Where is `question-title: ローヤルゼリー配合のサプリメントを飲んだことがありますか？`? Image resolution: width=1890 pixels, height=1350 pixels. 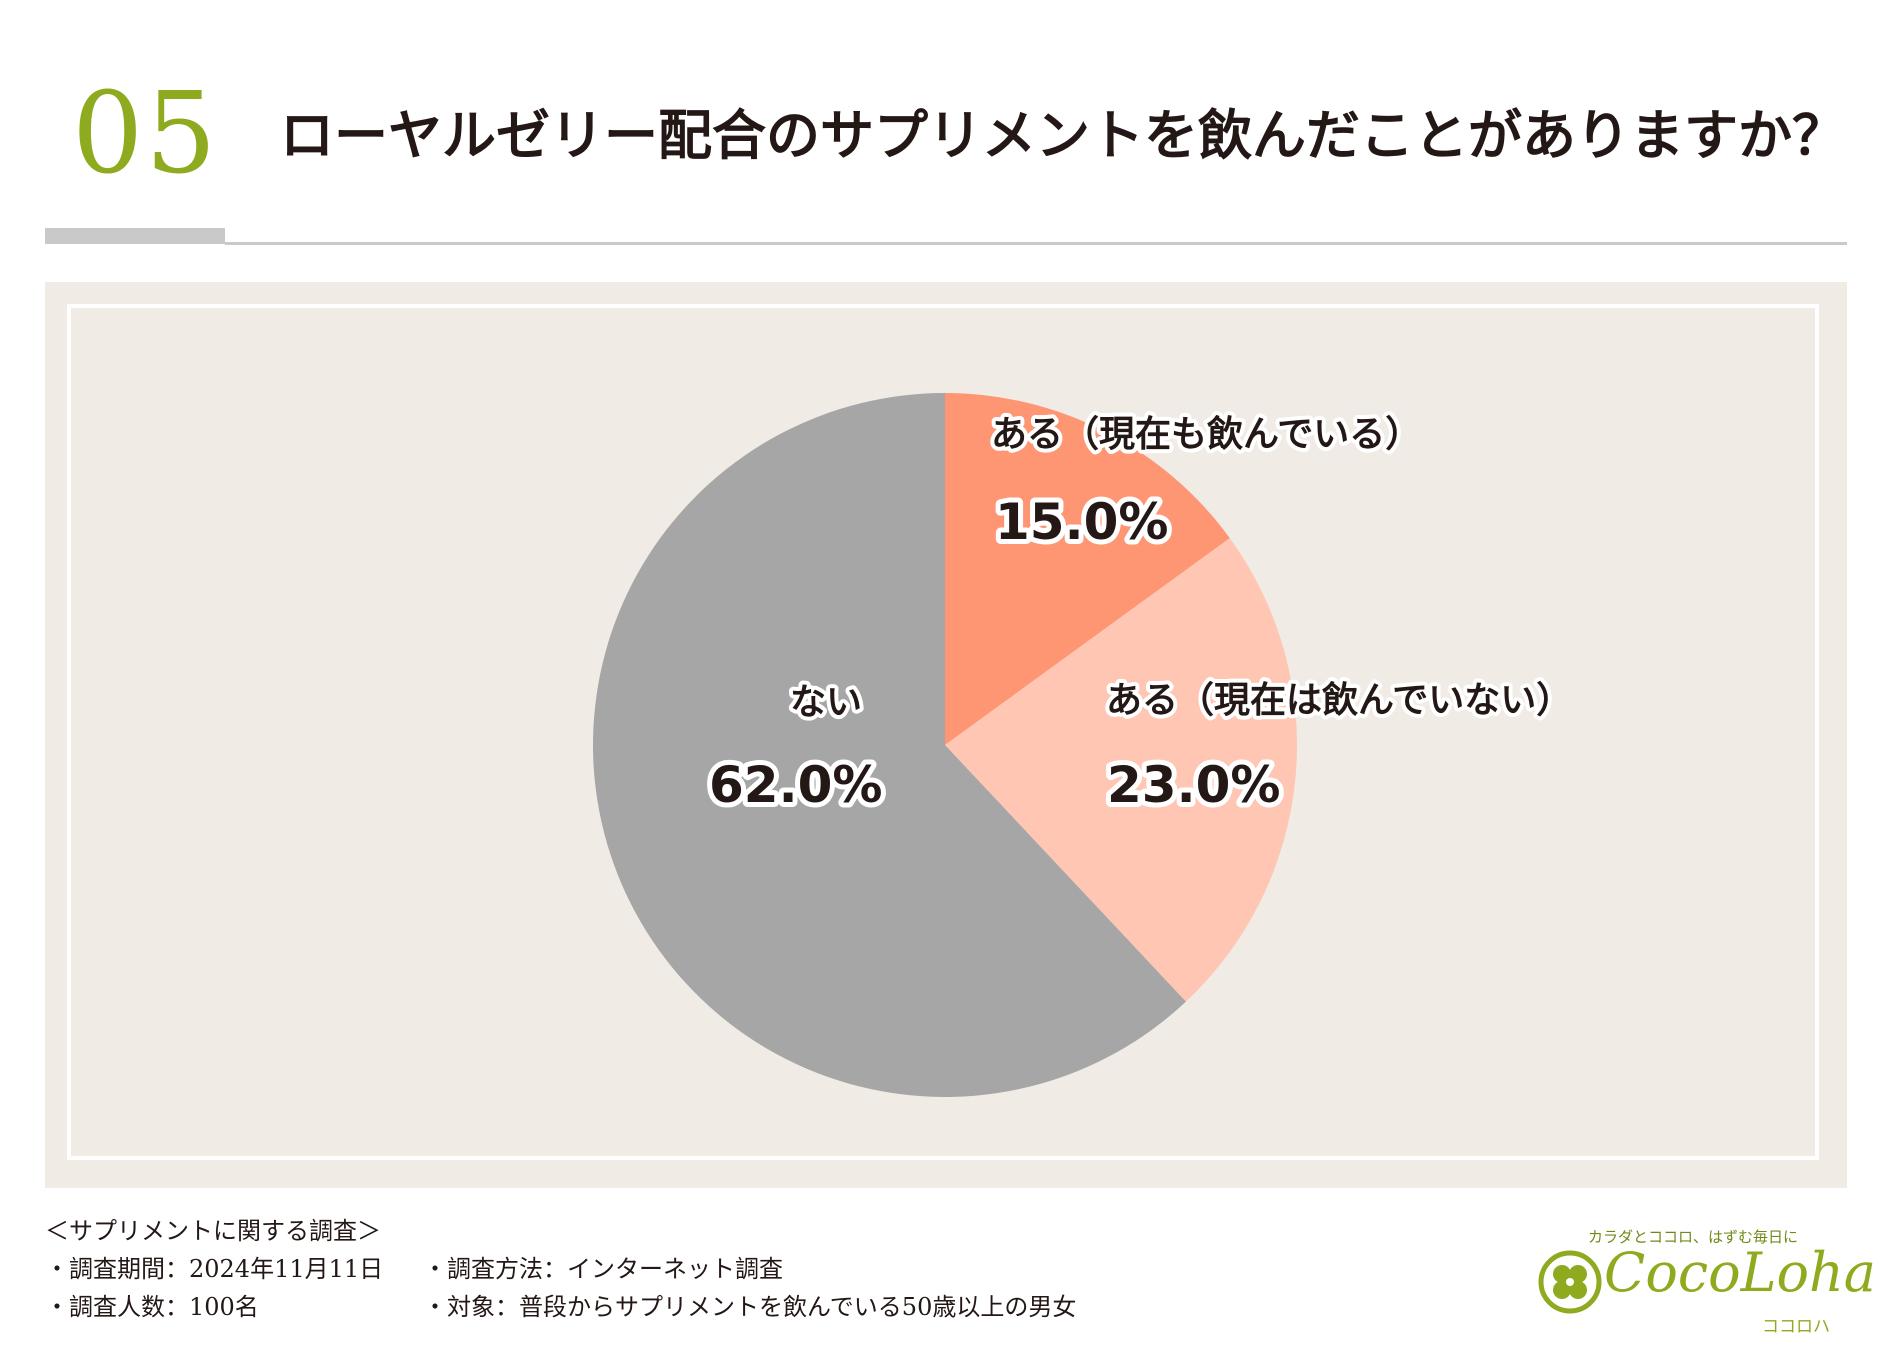
question-title: ローヤルゼリー配合のサプリメントを飲んだことがありますか？ is located at coordinates (1063, 135).